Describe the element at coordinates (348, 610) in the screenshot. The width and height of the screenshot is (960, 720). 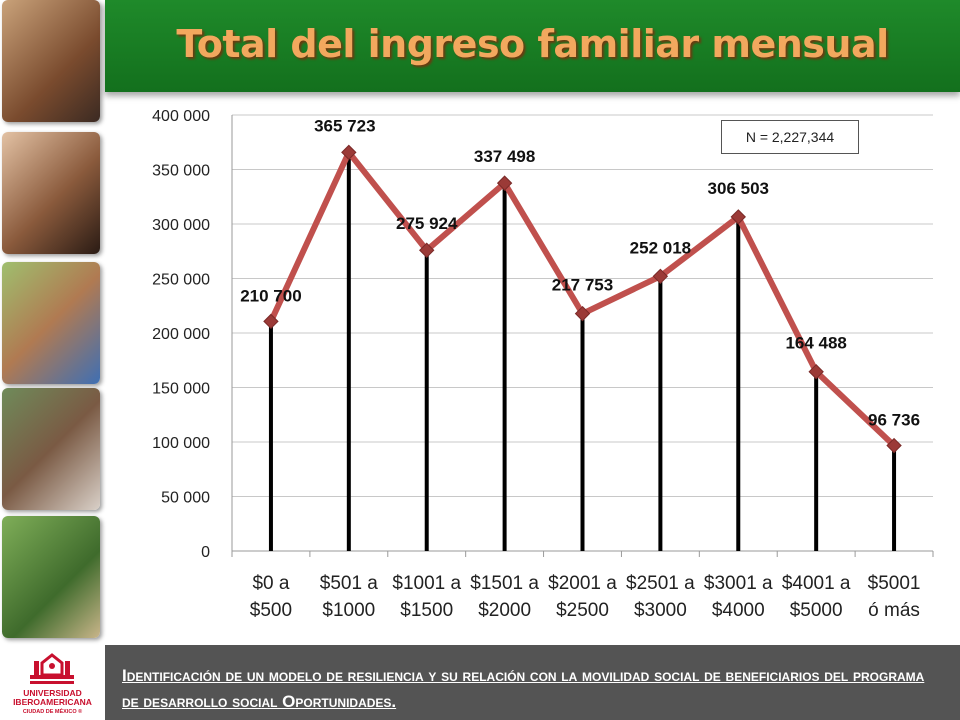
I see `x-tick-label: $1000` at that location.